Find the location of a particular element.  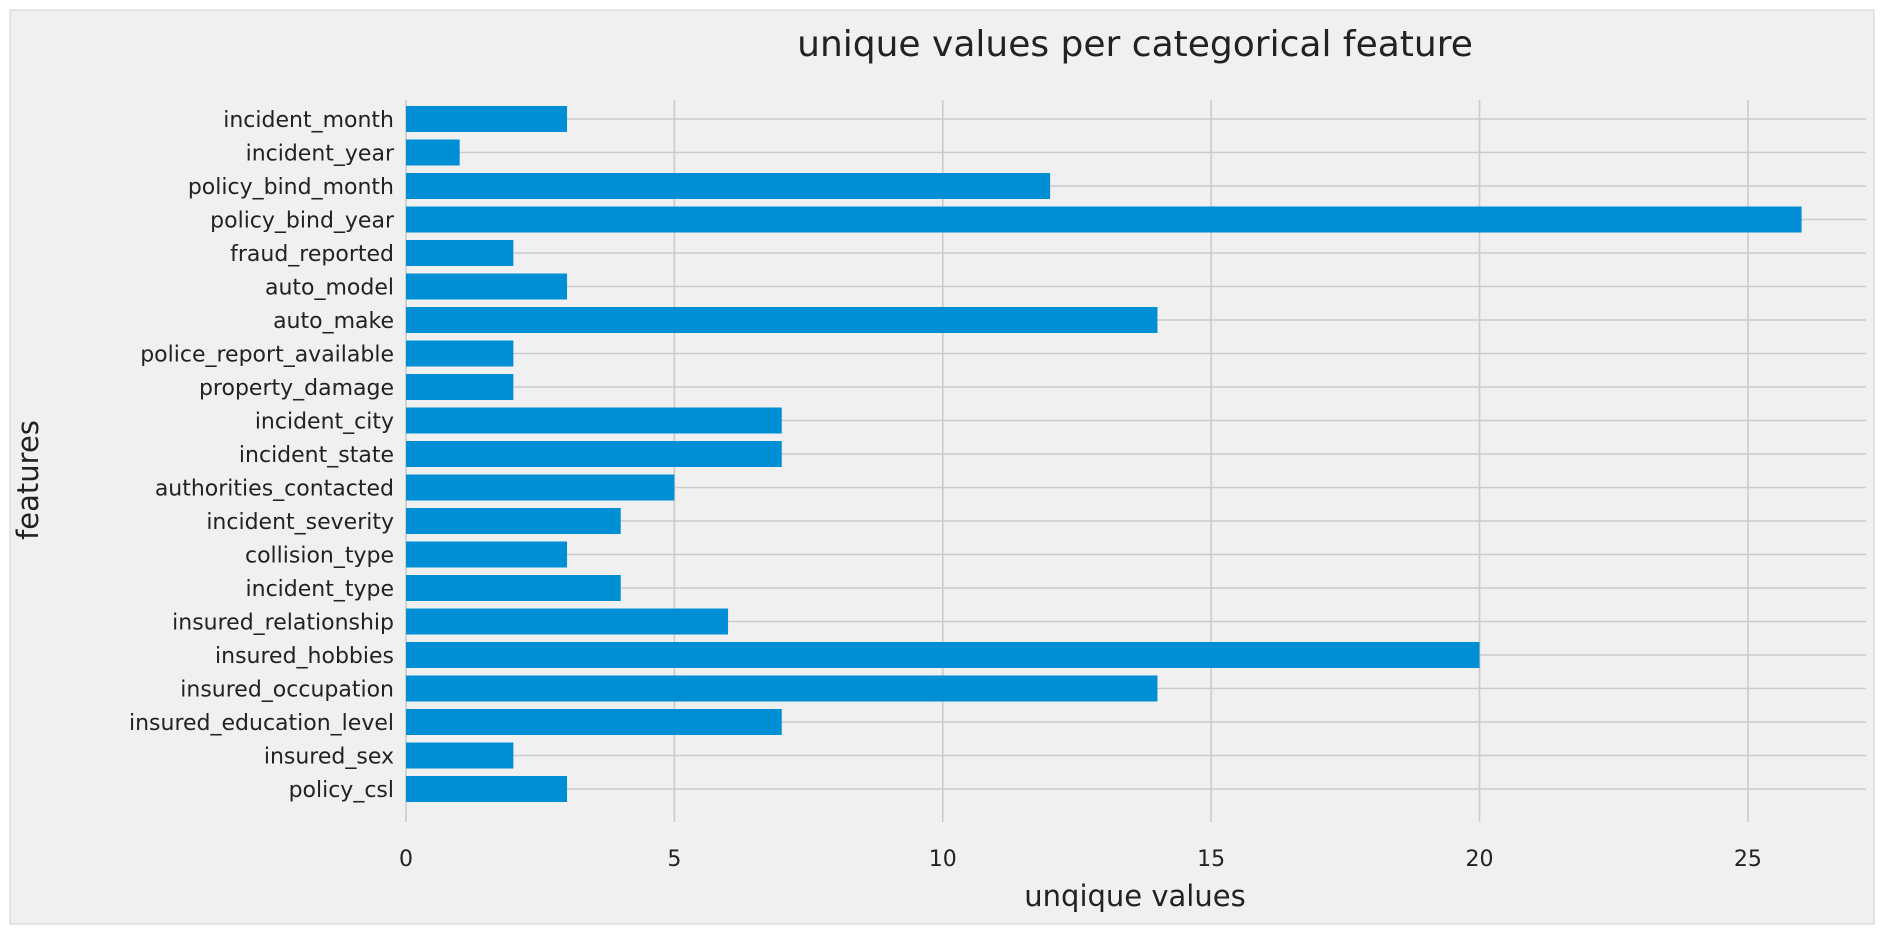

x-tick-label: 15 is located at coordinates (1211, 859).